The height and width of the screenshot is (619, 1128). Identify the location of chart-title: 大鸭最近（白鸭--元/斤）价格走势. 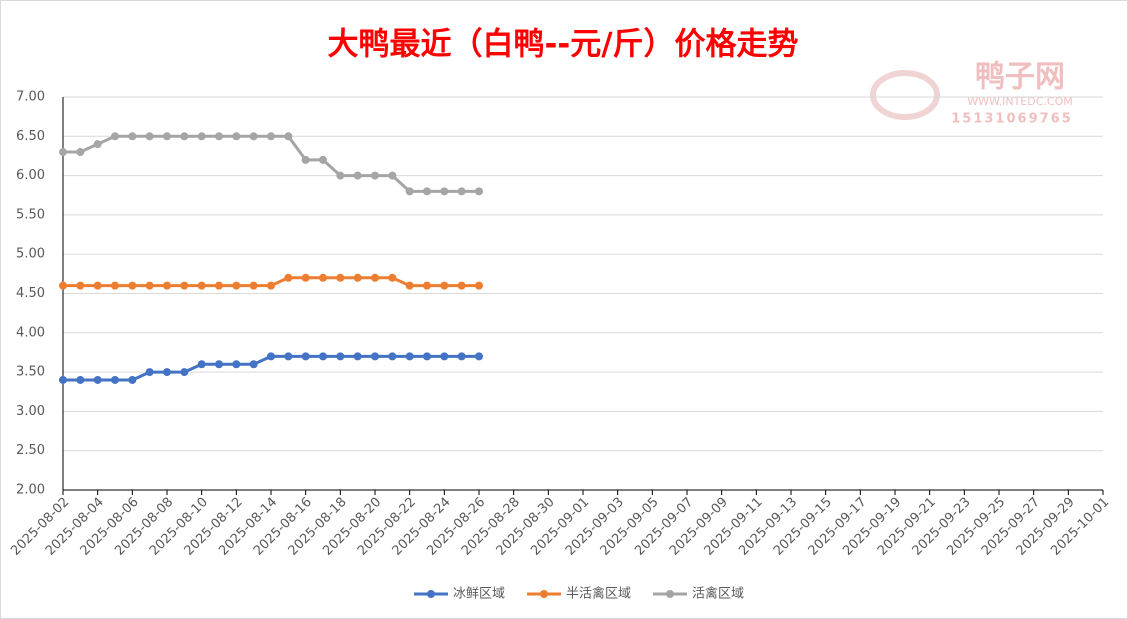
(562, 45).